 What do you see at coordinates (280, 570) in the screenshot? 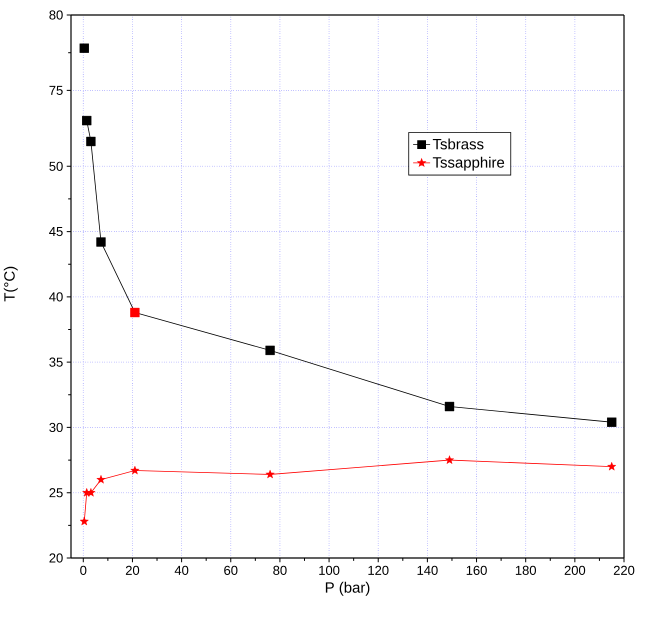
I see `x-tick-label: 80` at bounding box center [280, 570].